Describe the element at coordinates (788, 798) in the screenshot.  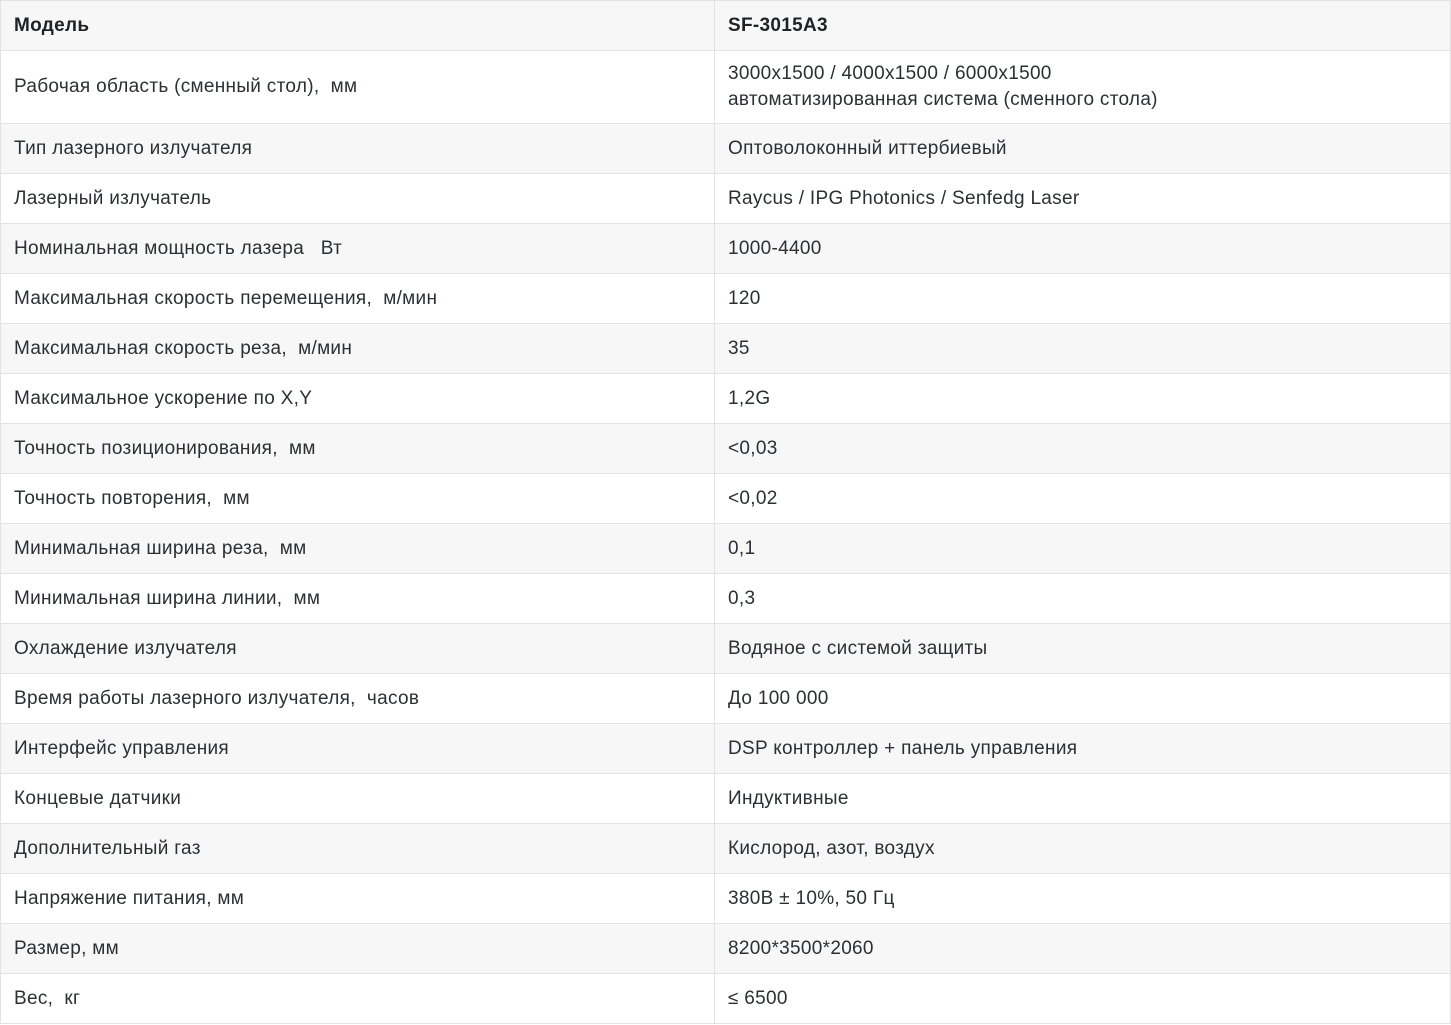
I see `spec-value: Индуктивные` at that location.